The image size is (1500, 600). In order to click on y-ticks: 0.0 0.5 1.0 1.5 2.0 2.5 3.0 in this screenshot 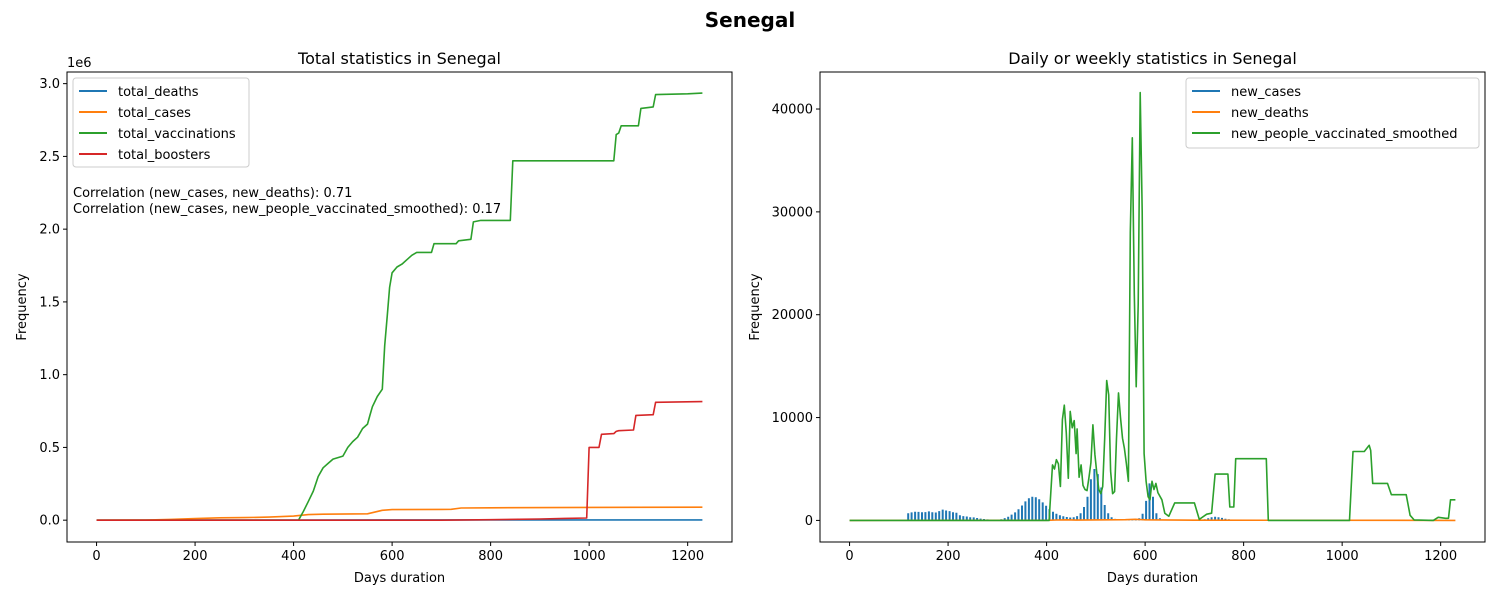, I will do `click(53, 303)`.